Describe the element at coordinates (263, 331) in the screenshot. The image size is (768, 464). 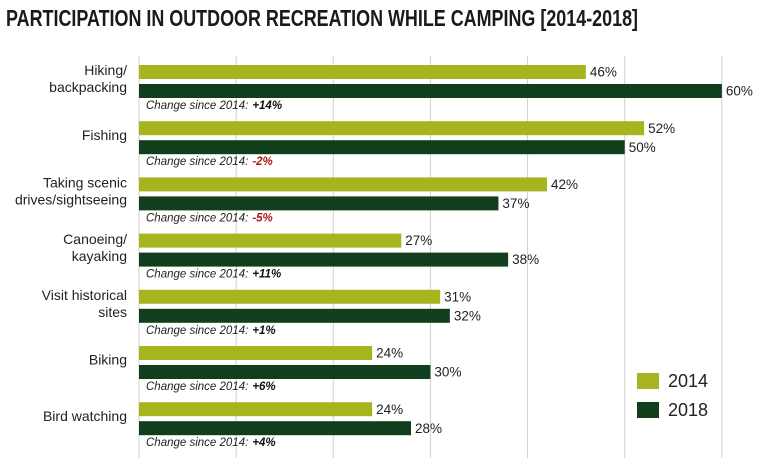
I see `change-value: +1%` at that location.